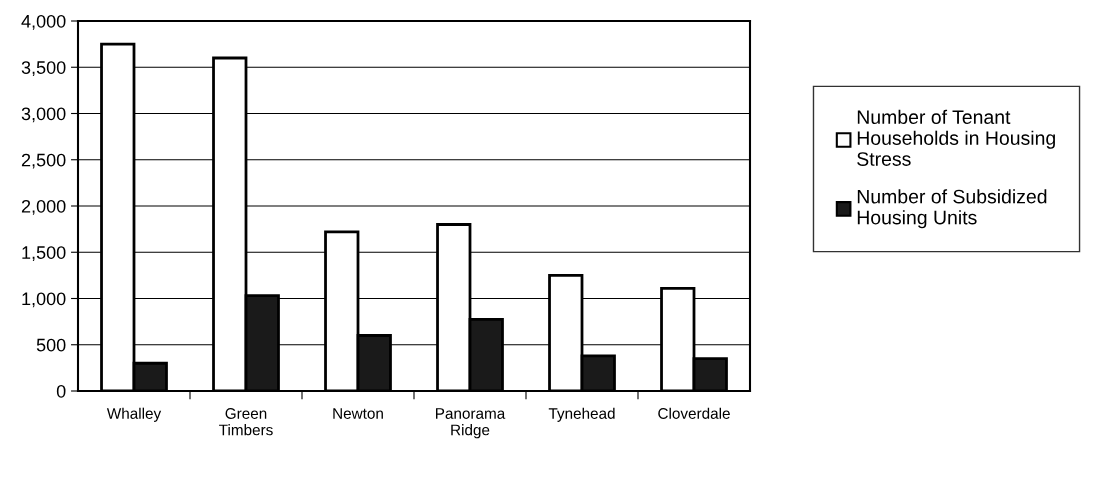 The width and height of the screenshot is (1108, 482). I want to click on y-tick-label: 4,000, so click(43, 22).